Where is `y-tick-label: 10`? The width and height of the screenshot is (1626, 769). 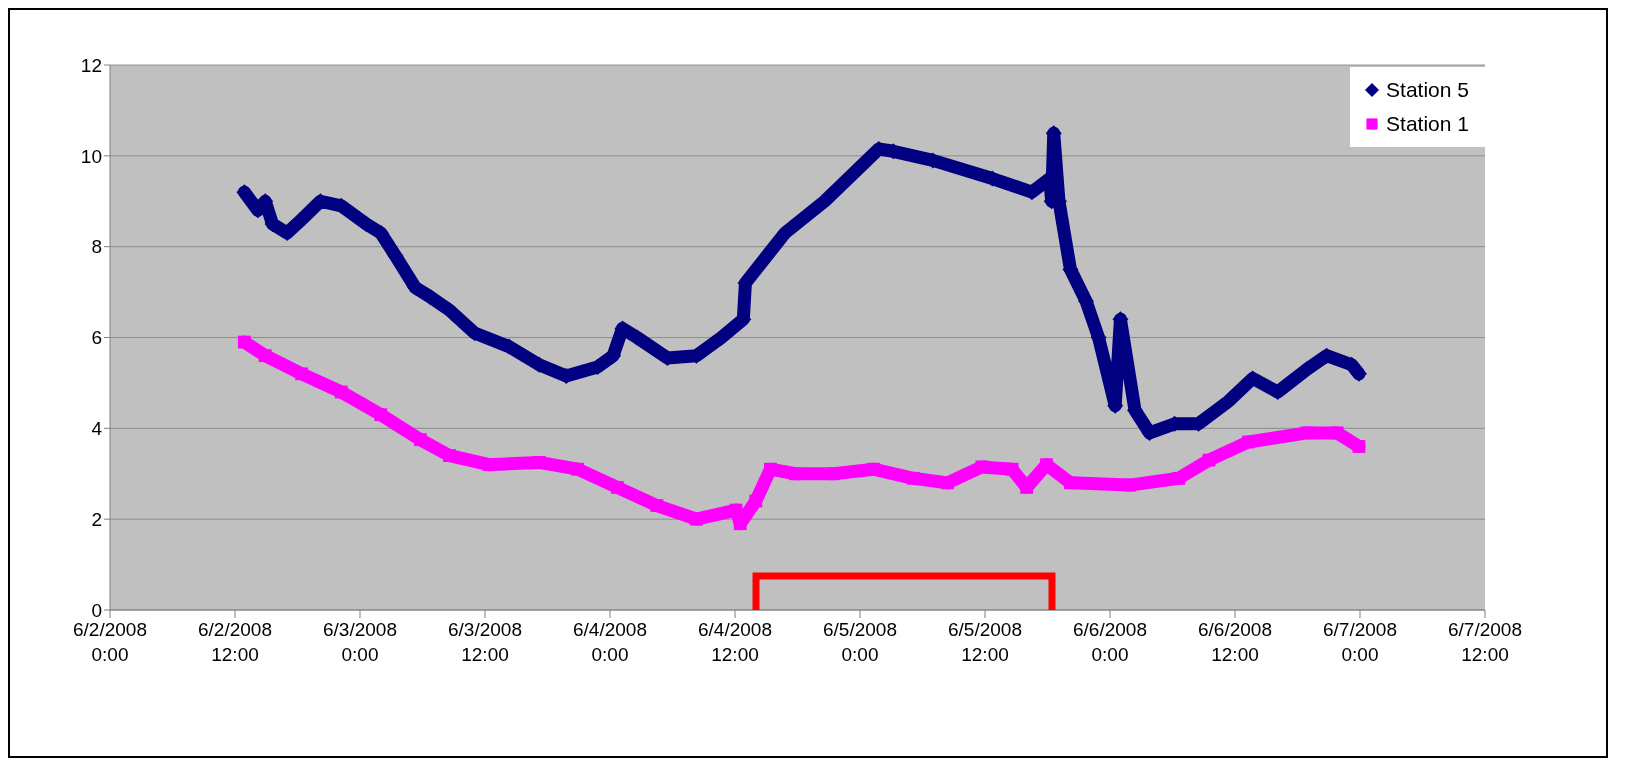 y-tick-label: 10 is located at coordinates (91, 156).